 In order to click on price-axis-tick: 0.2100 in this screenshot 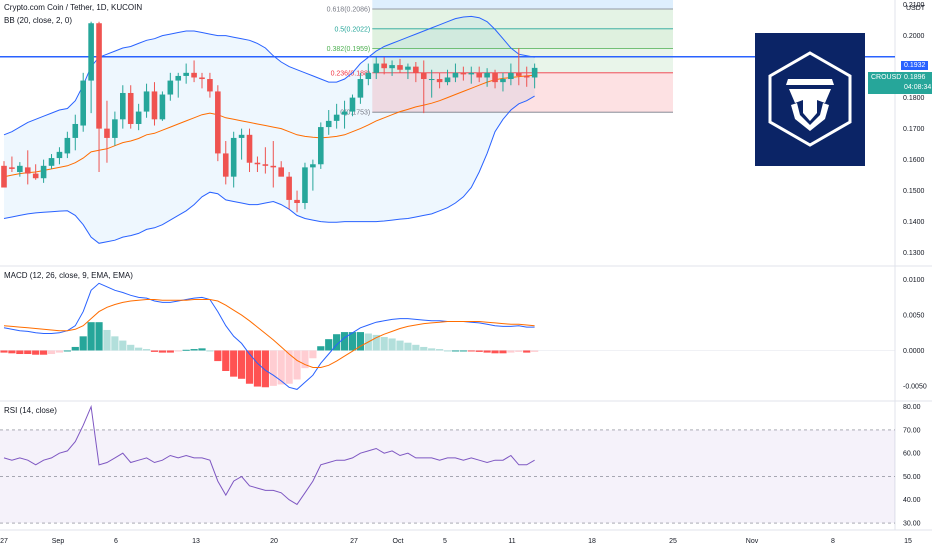, I will do `click(914, 5)`.